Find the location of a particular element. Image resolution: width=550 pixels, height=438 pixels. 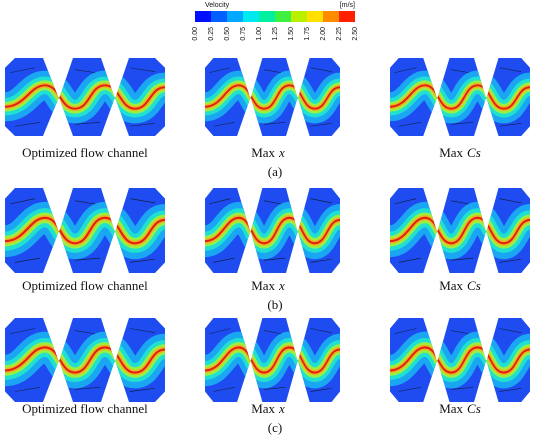

colorbar-tick-label: 0.75 is located at coordinates (243, 34).